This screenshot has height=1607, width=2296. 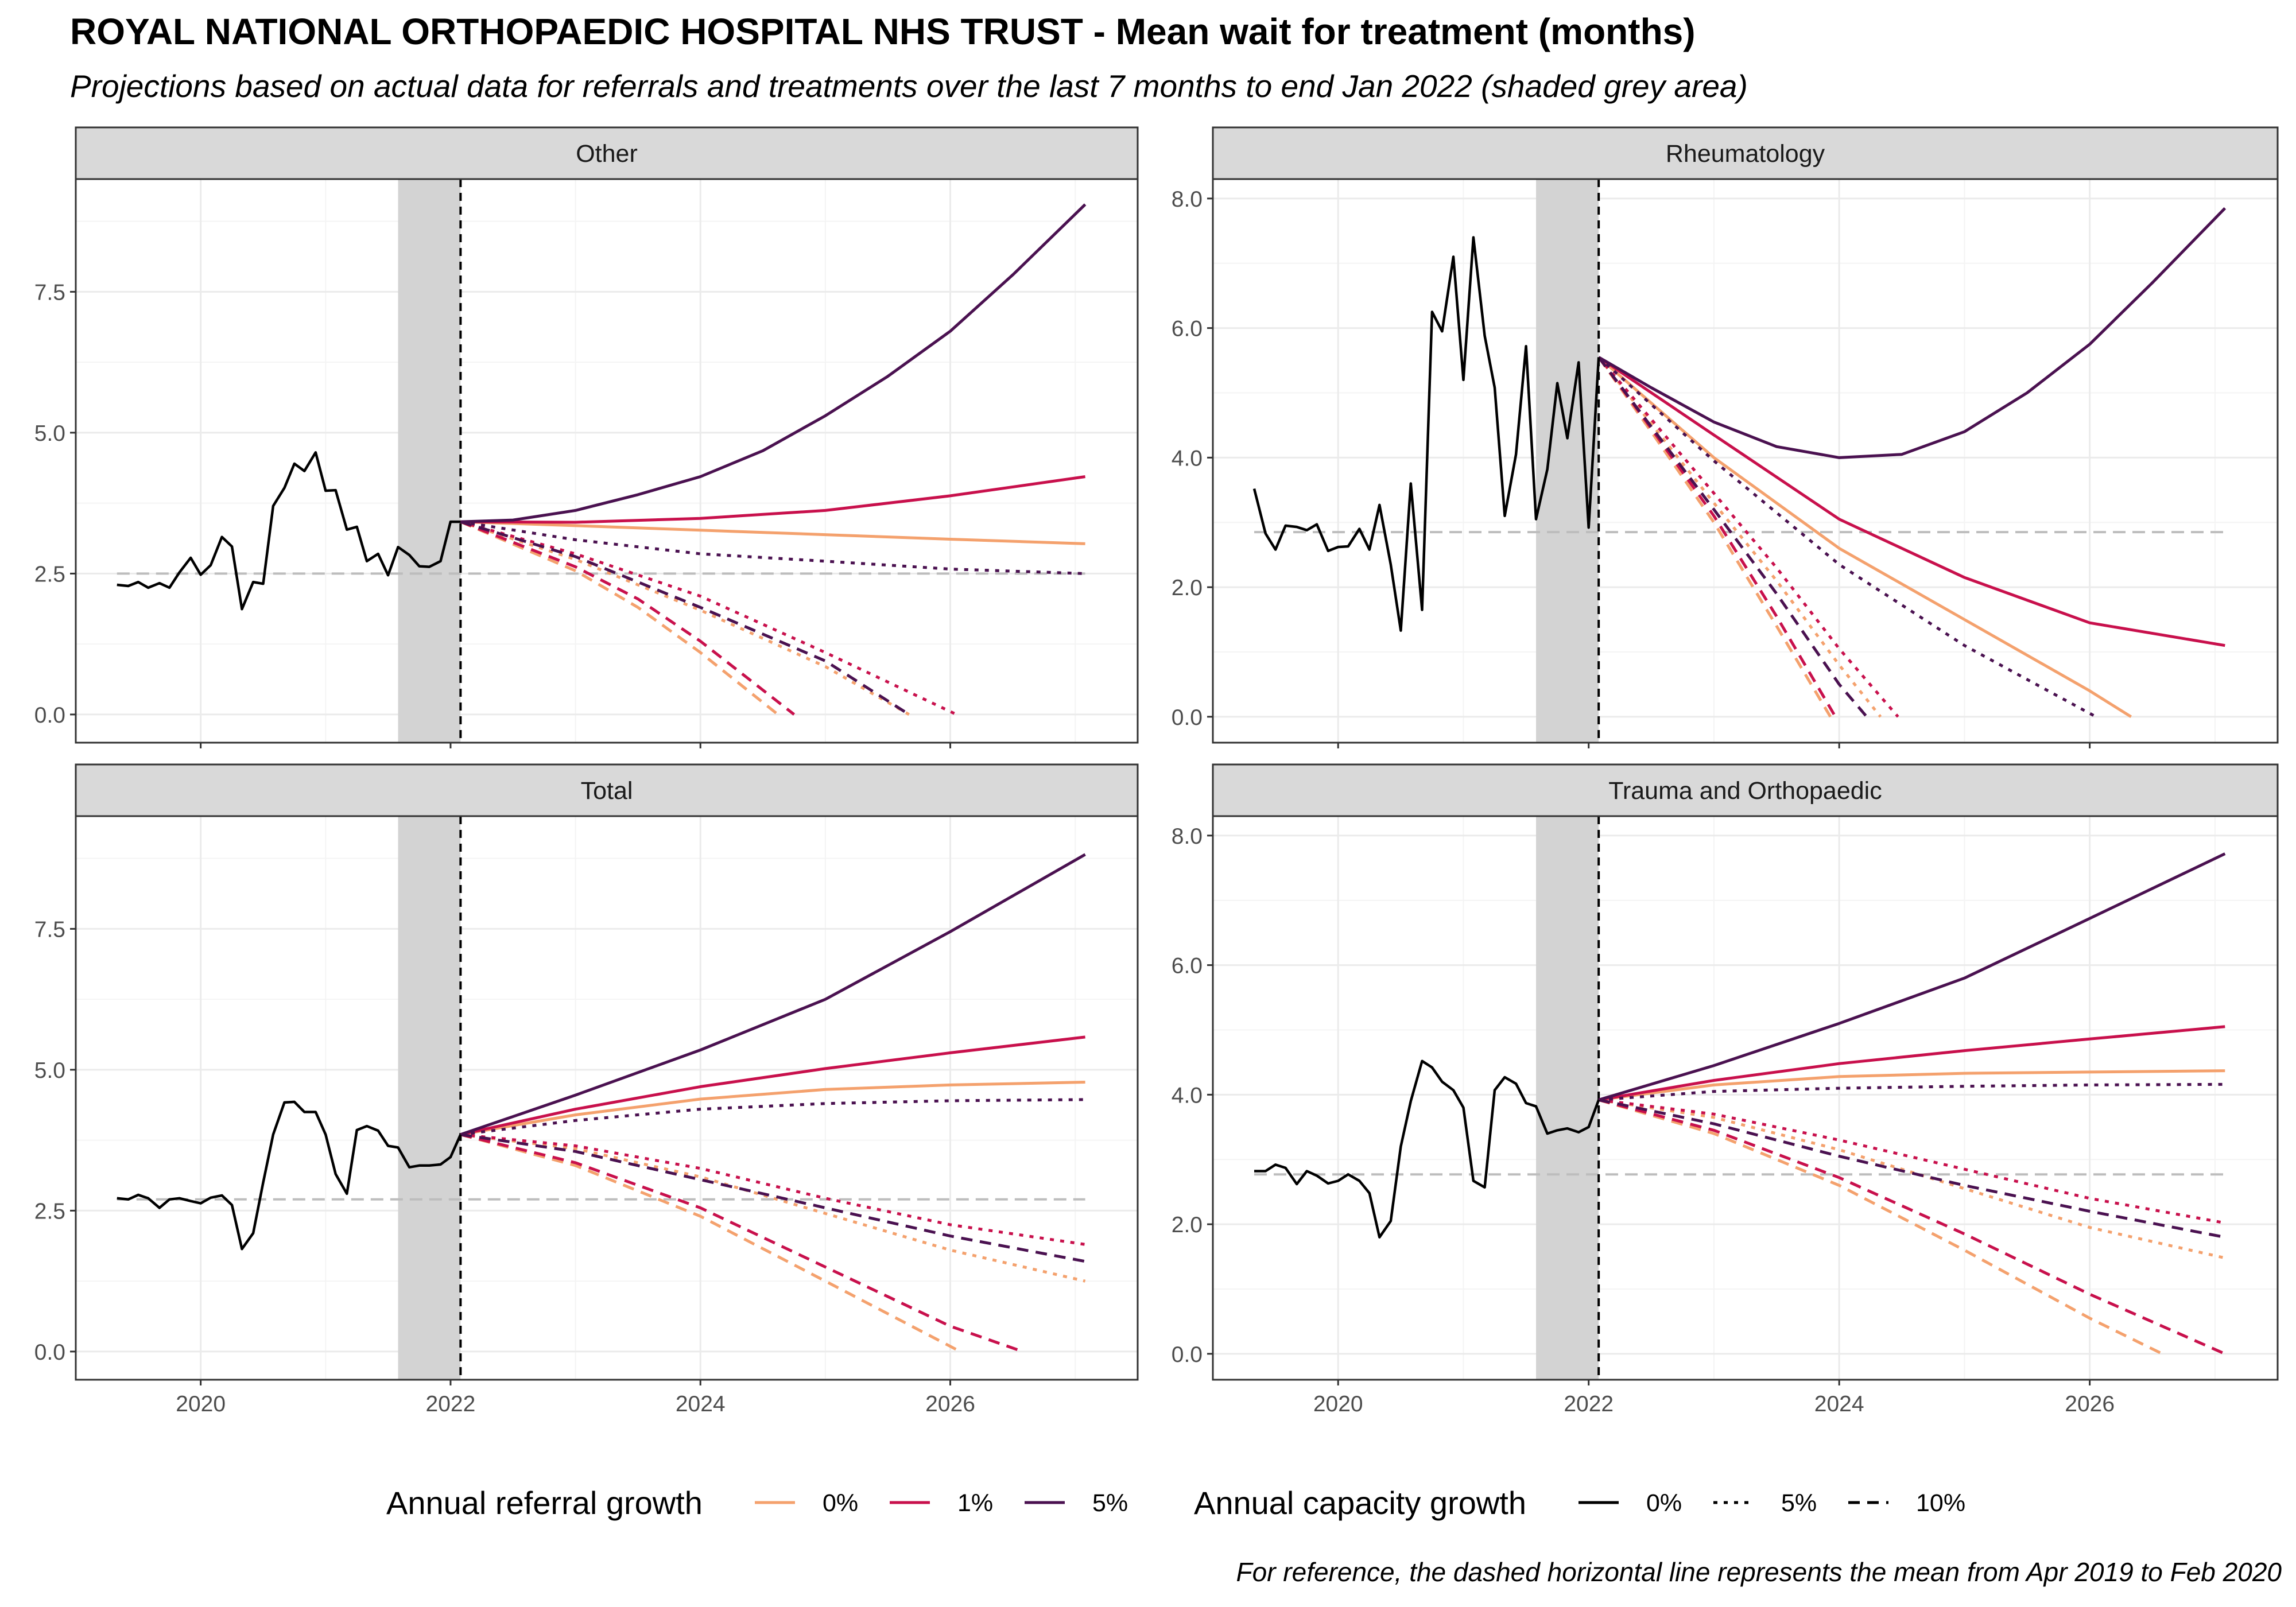 What do you see at coordinates (544, 1503) in the screenshot?
I see `legend-title-referral: Annual referral growth` at bounding box center [544, 1503].